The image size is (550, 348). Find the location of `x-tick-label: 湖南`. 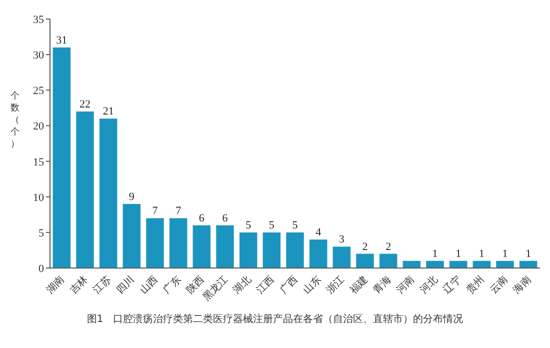

x-tick-label: 湖南 is located at coordinates (55, 285).